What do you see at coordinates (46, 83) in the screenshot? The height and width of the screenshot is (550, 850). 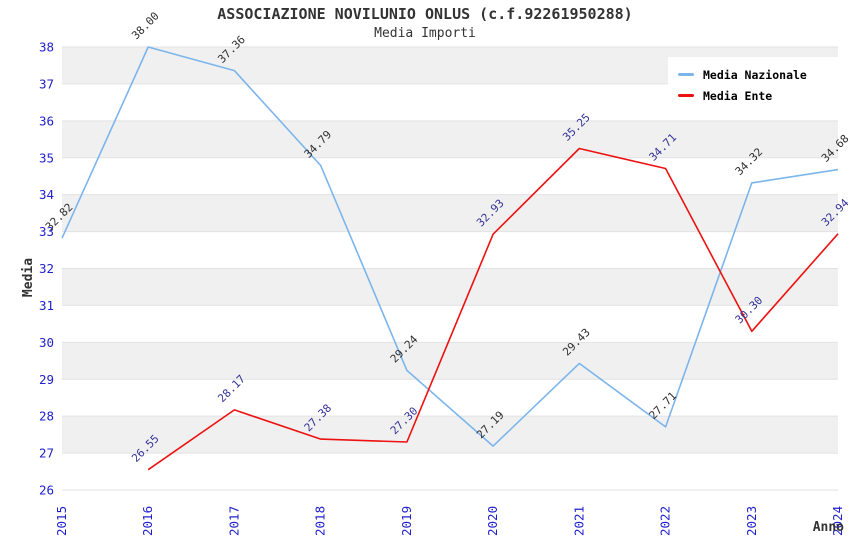 I see `y-tick-label: 37` at bounding box center [46, 83].